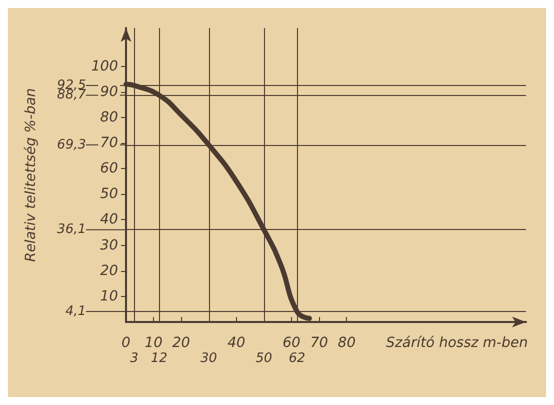  What do you see at coordinates (109, 220) in the screenshot?
I see `y-tick-label: 40` at bounding box center [109, 220].